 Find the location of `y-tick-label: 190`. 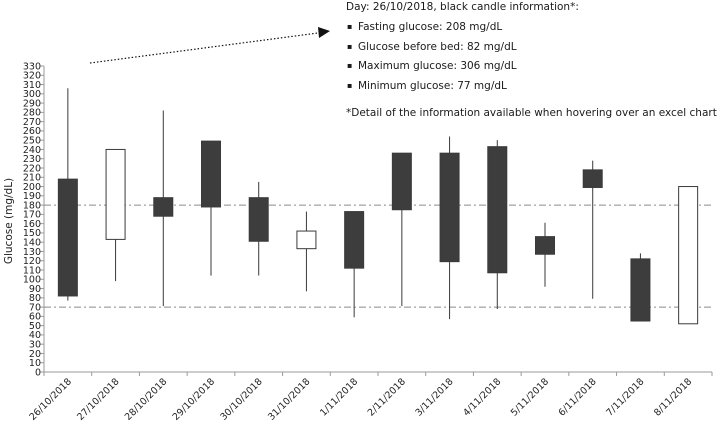

y-tick-label: 190 is located at coordinates (32, 196).